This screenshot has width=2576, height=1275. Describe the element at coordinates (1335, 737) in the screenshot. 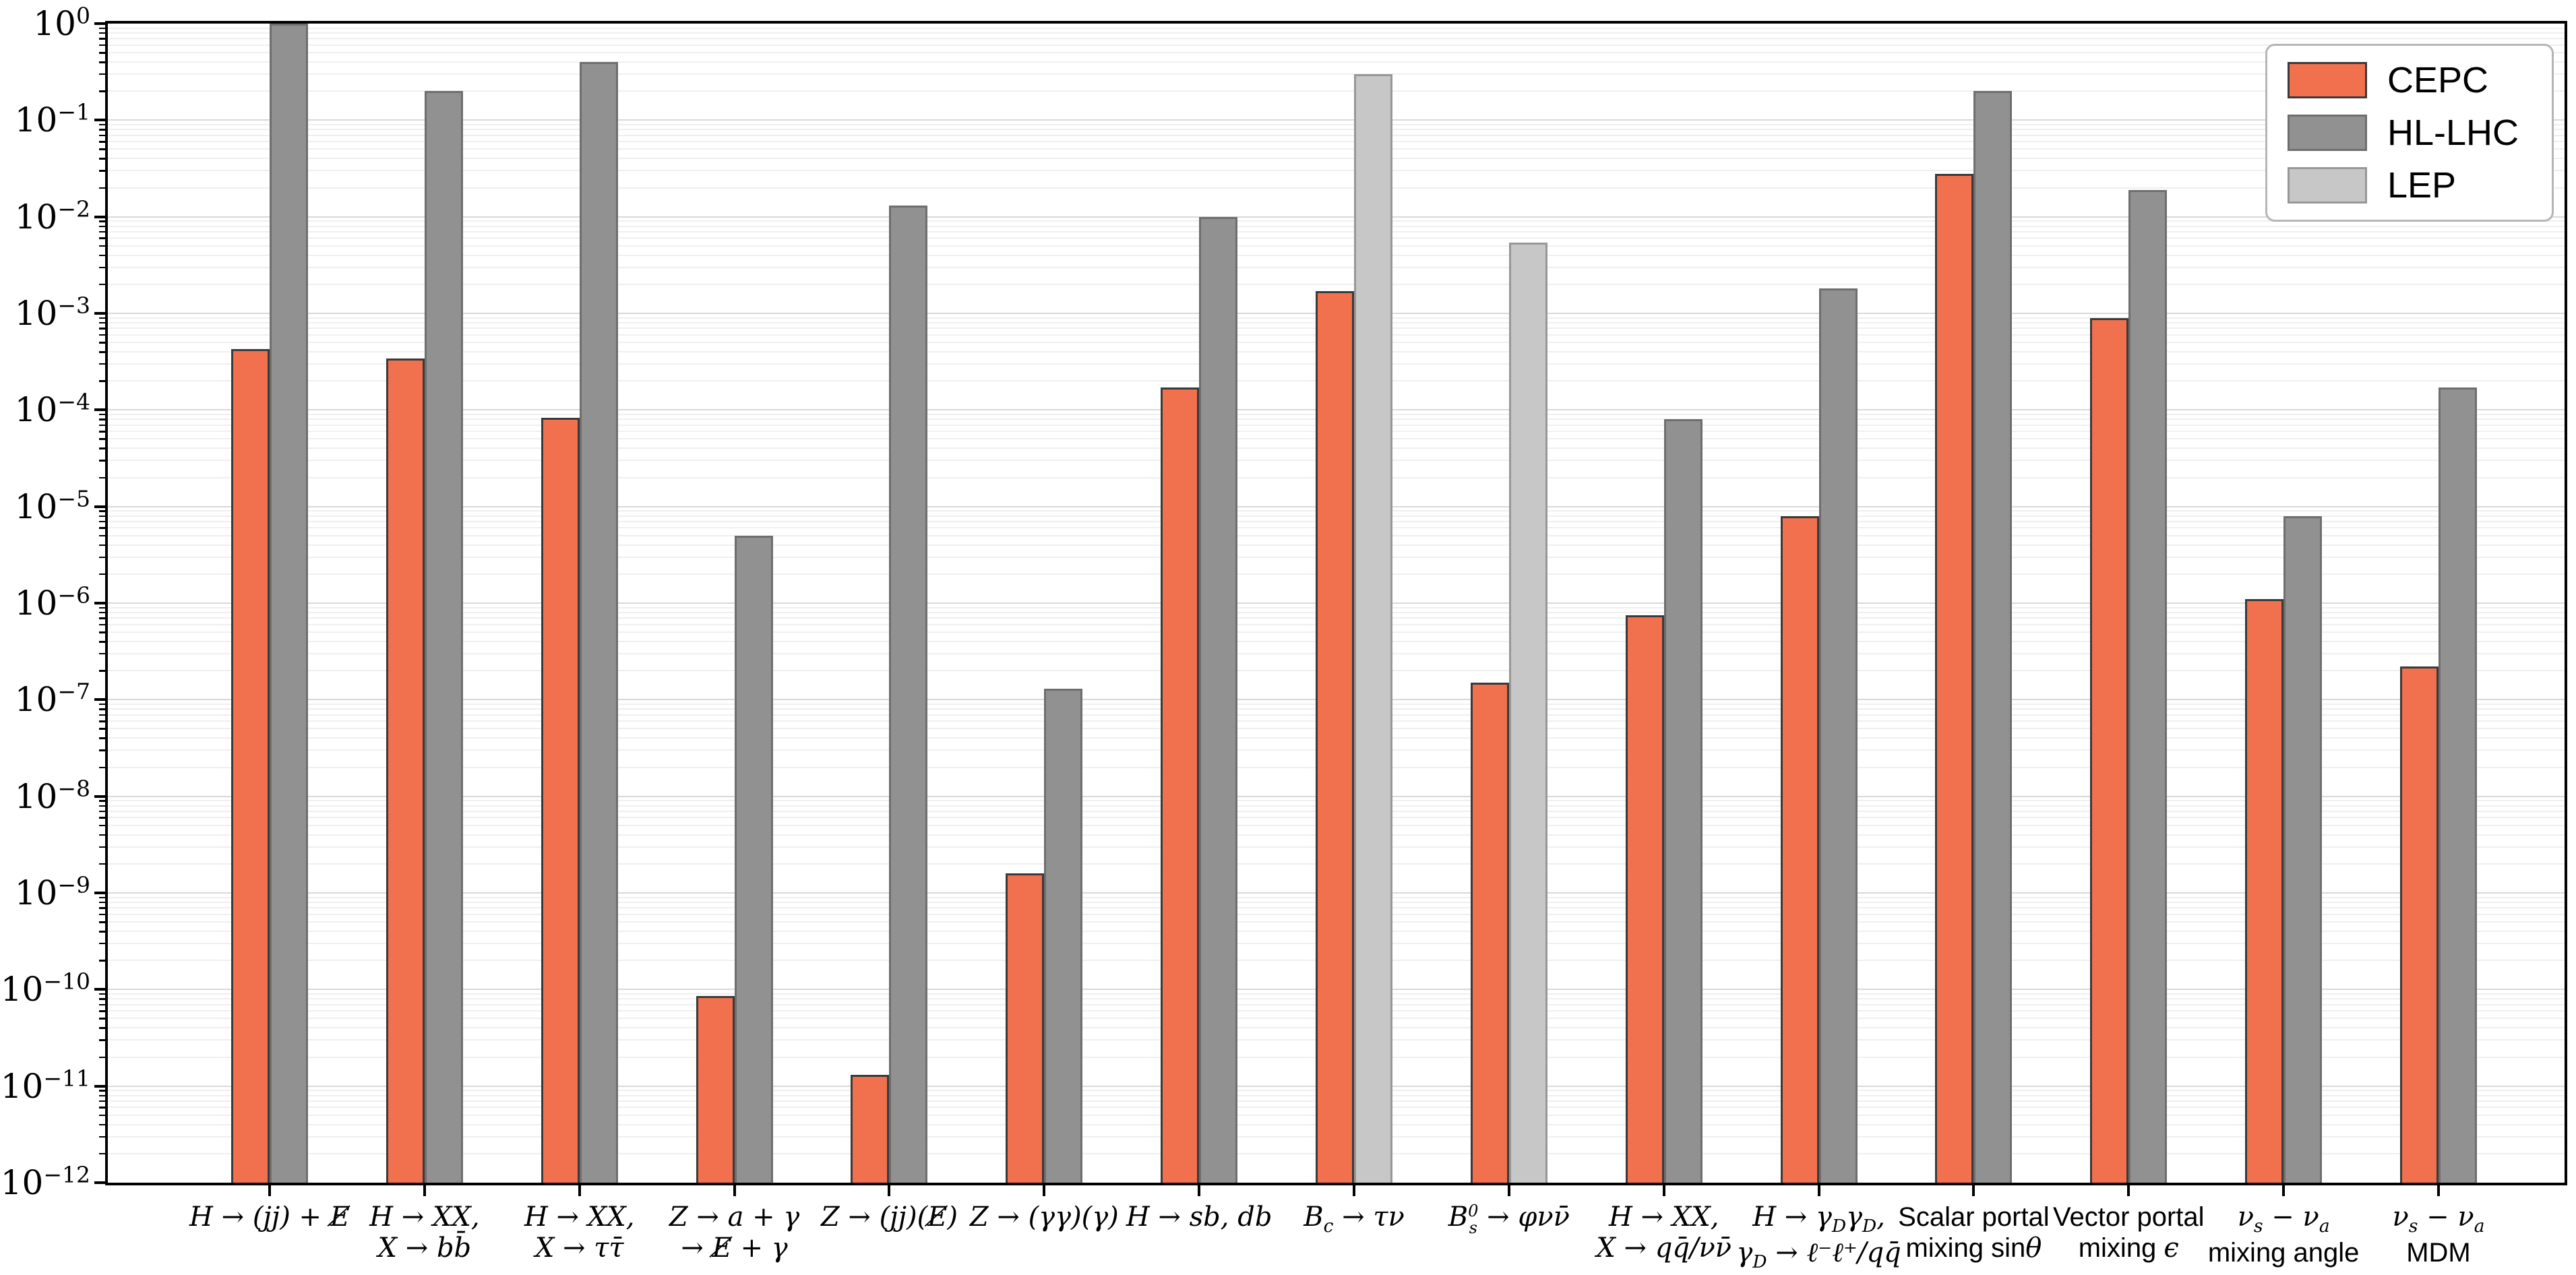

I see `bar-cepc-bc-taunu` at that location.